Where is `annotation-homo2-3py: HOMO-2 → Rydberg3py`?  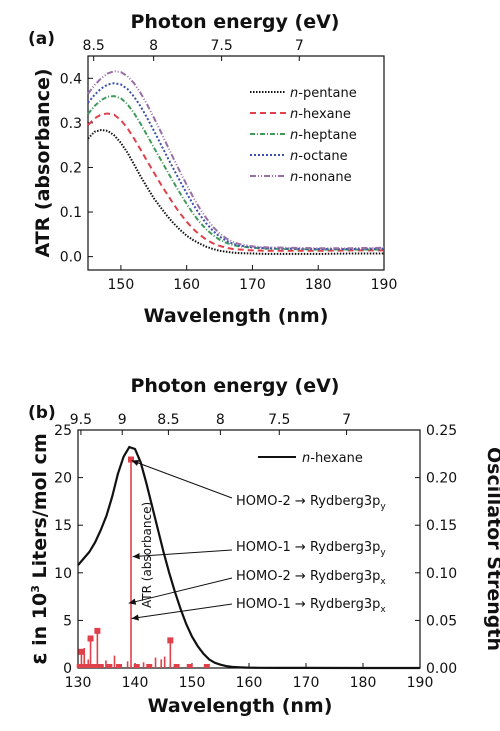
annotation-homo2-3py: HOMO-2 → Rydberg3py is located at coordinates (258, 485).